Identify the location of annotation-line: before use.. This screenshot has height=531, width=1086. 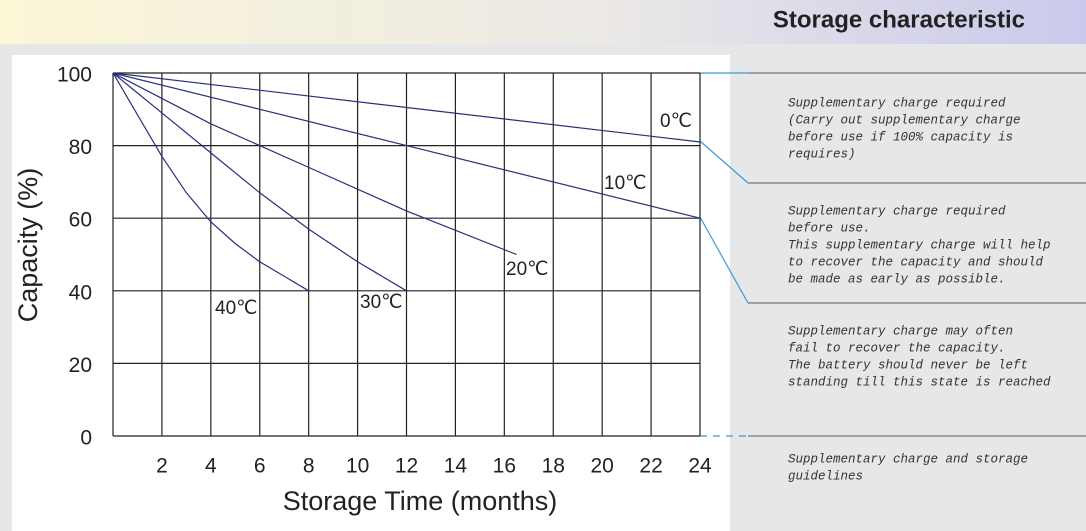
(829, 228).